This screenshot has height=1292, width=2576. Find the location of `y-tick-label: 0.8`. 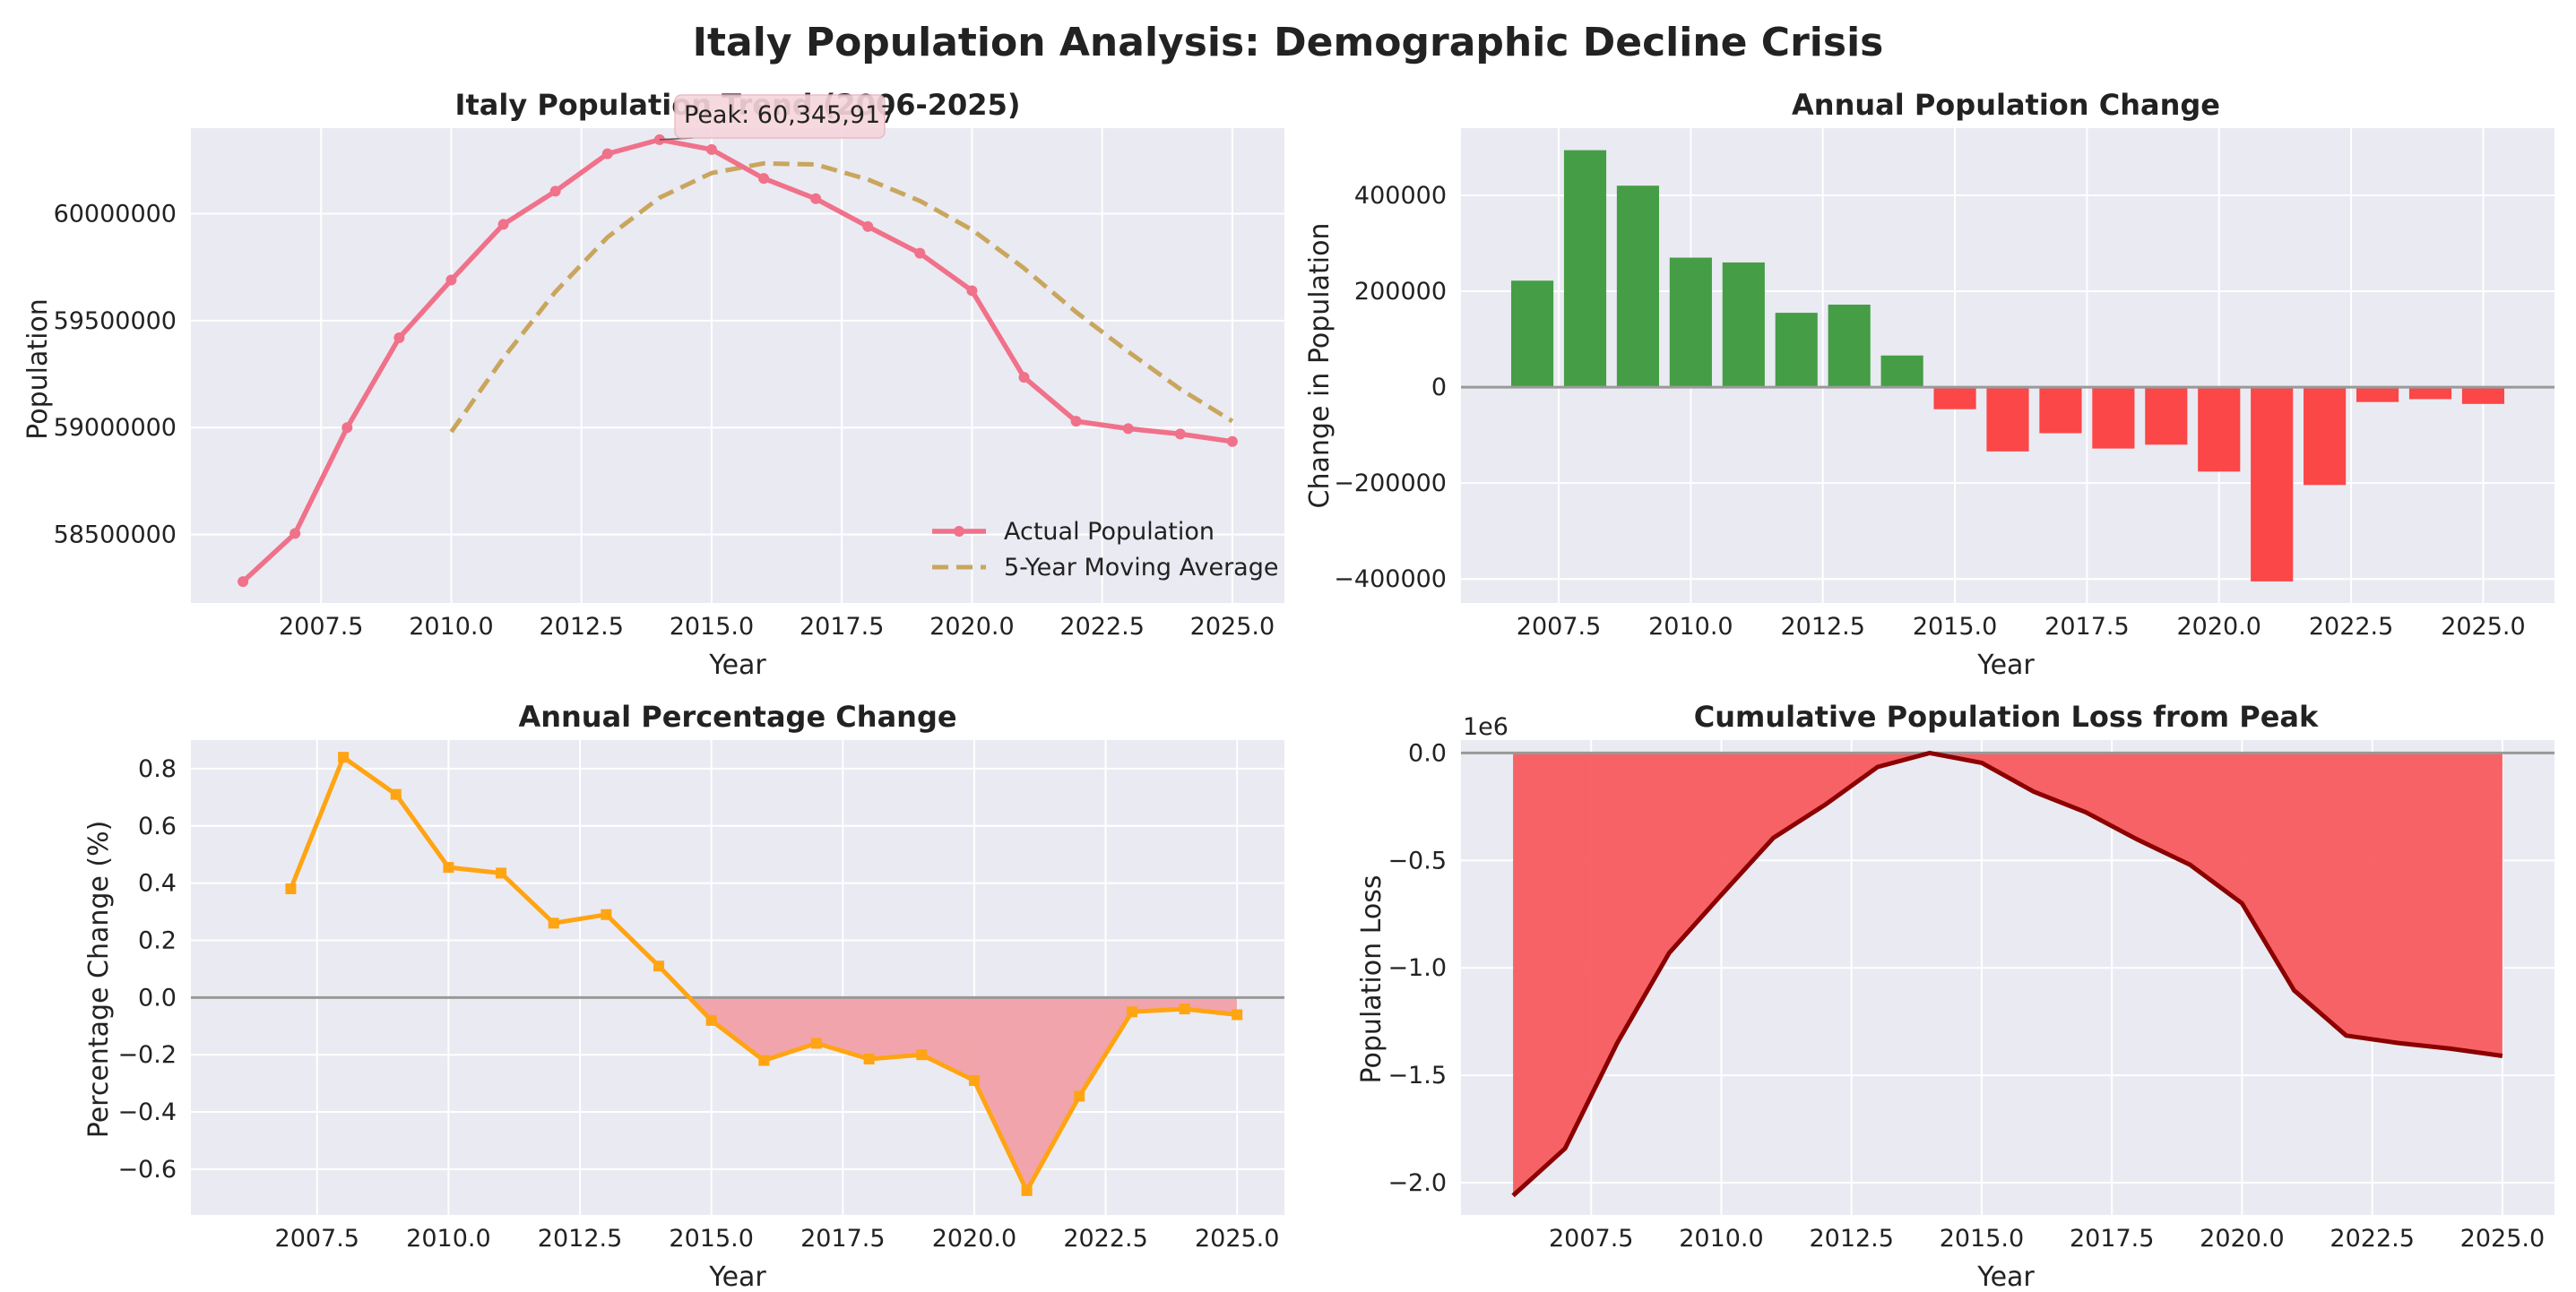

y-tick-label: 0.8 is located at coordinates (157, 769).